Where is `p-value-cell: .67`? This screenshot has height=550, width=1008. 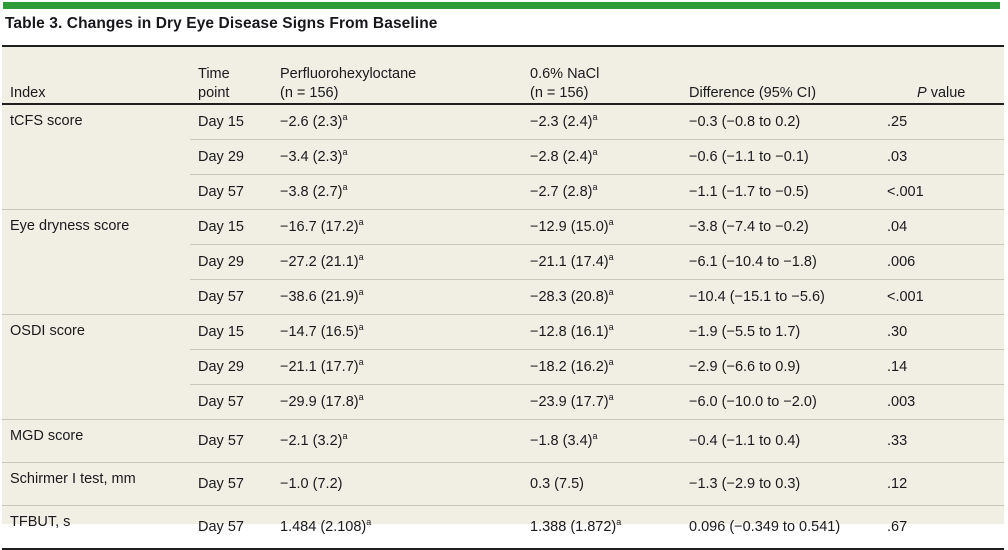
p-value-cell: .67 is located at coordinates (941, 527).